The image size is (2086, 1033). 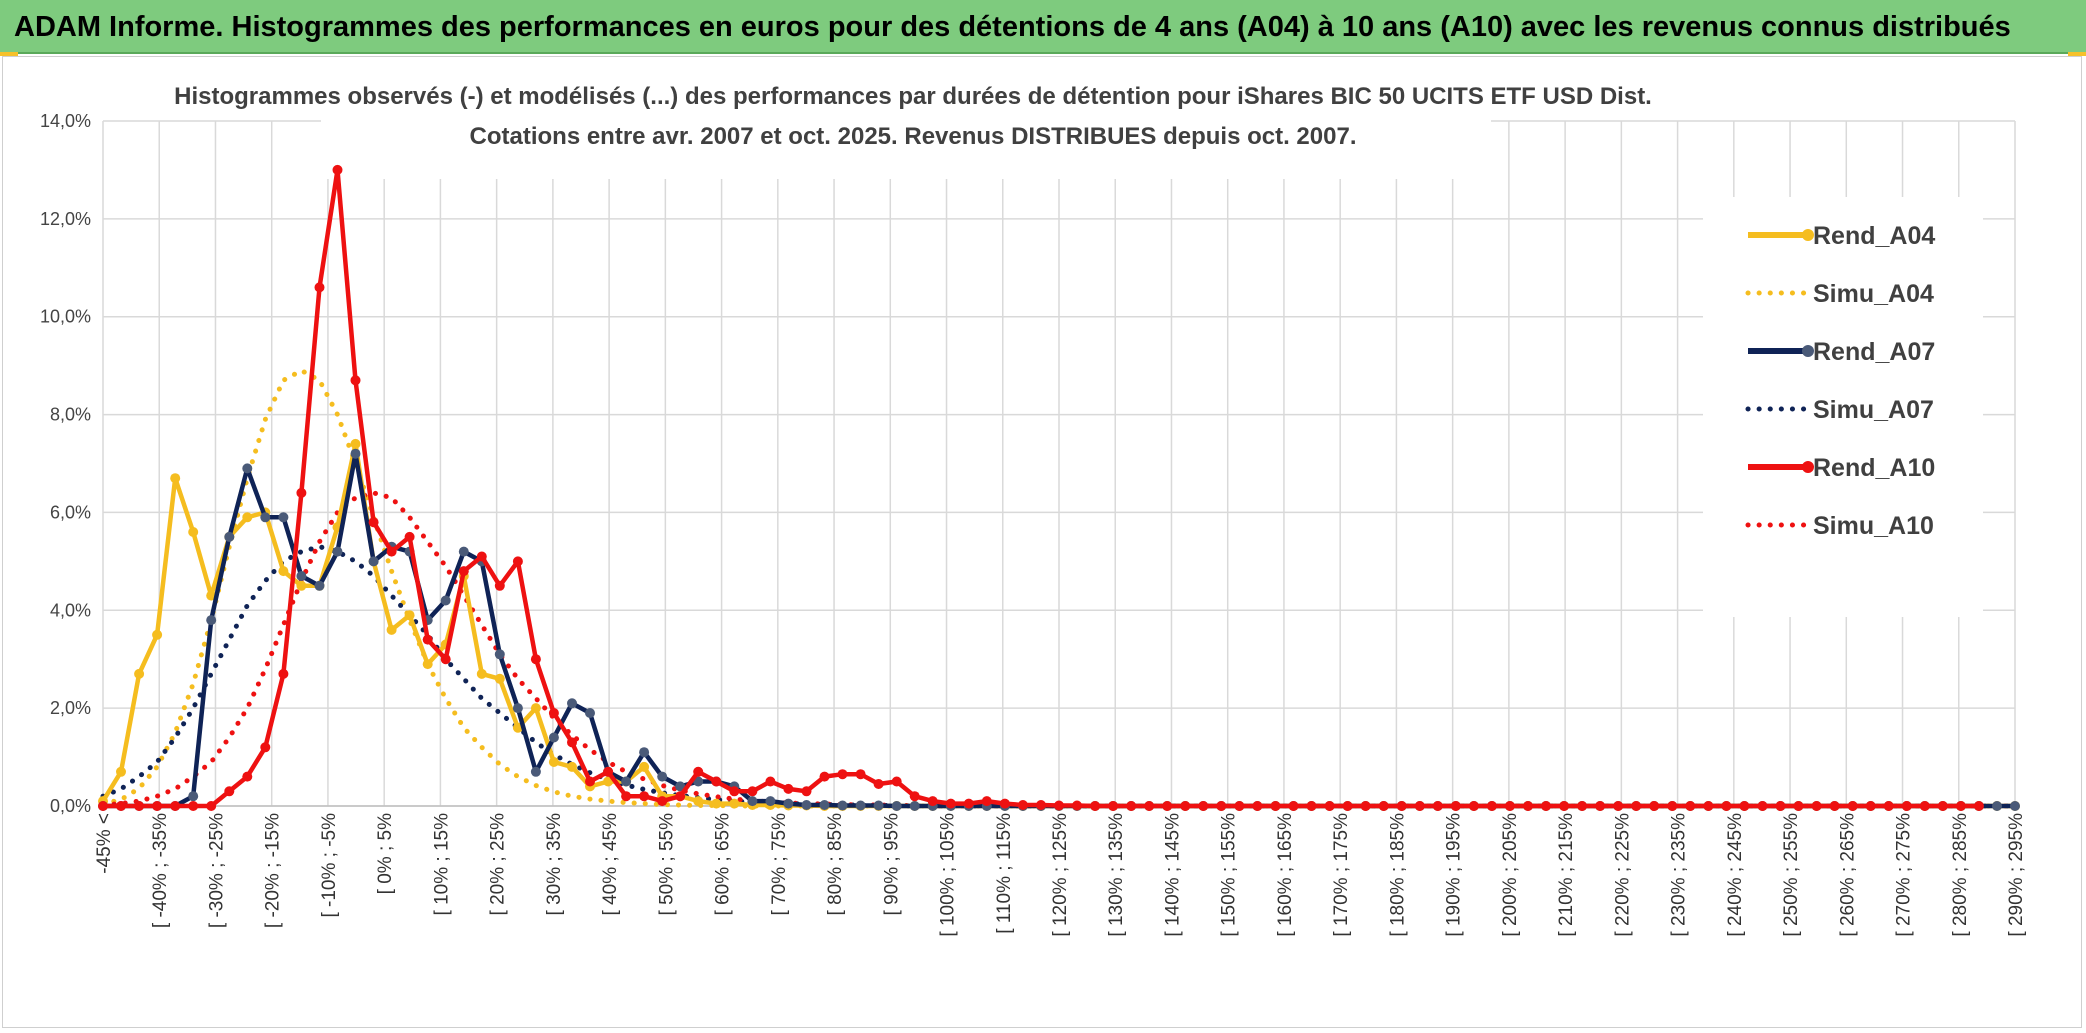 What do you see at coordinates (1874, 468) in the screenshot?
I see `legend-label-rend_a10: Rend_A10` at bounding box center [1874, 468].